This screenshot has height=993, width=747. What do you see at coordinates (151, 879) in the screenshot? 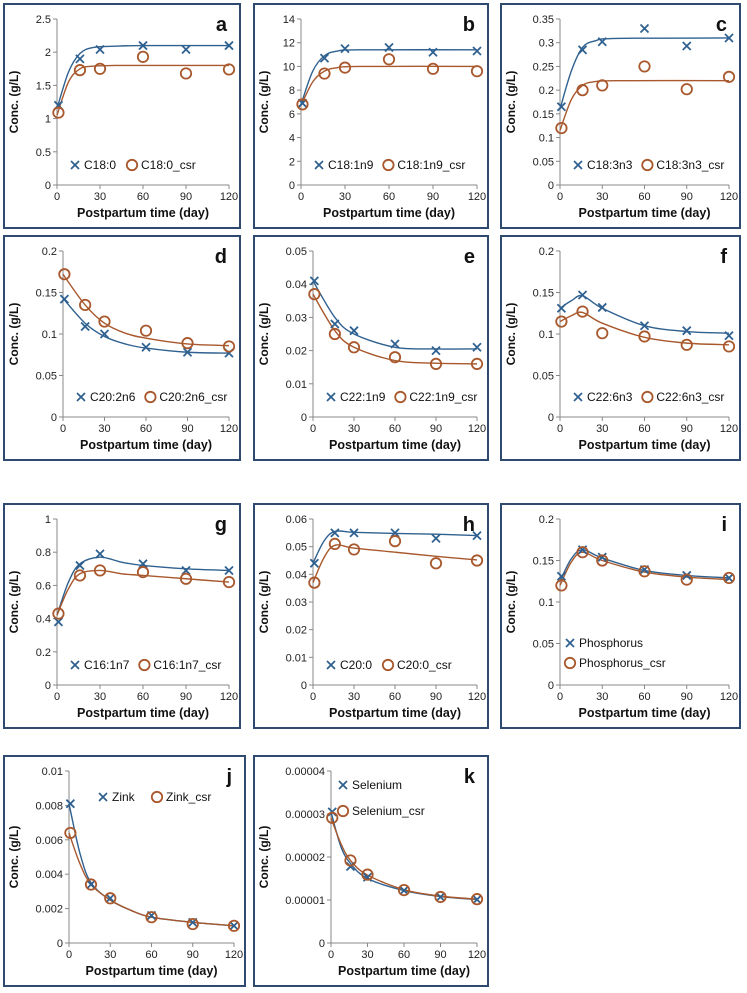
I see `fit-curve-zink-csr` at bounding box center [151, 879].